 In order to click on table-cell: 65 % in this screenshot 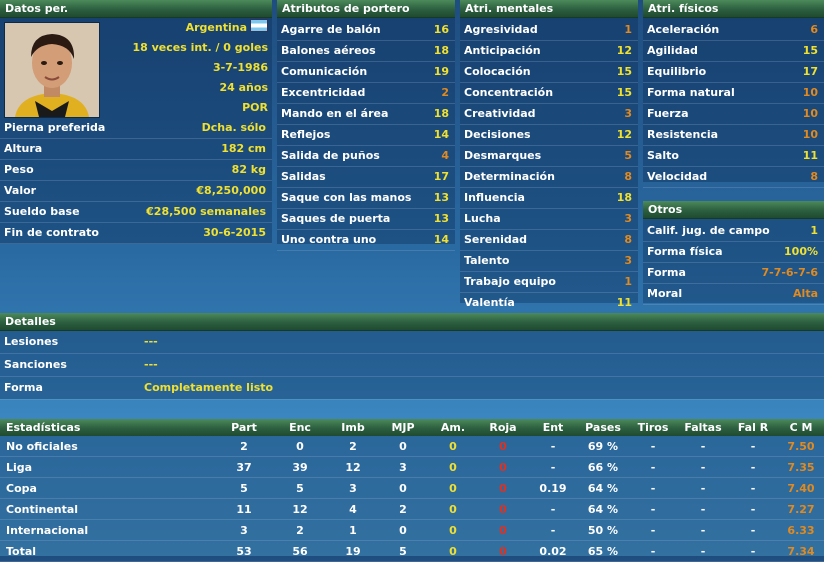, I will do `click(603, 551)`.